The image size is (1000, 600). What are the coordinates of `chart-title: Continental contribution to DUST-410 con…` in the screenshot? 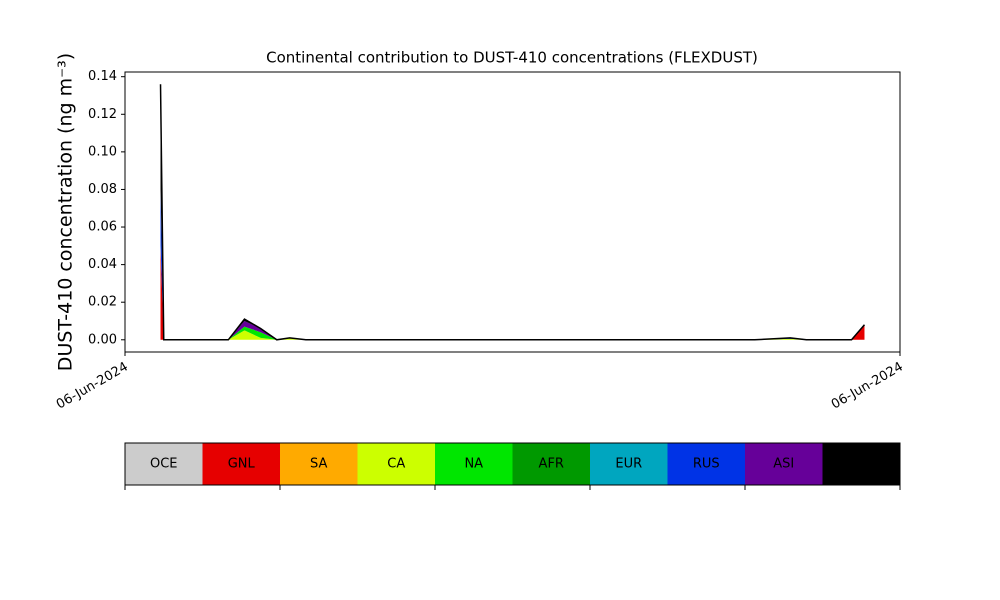 It's located at (512, 58).